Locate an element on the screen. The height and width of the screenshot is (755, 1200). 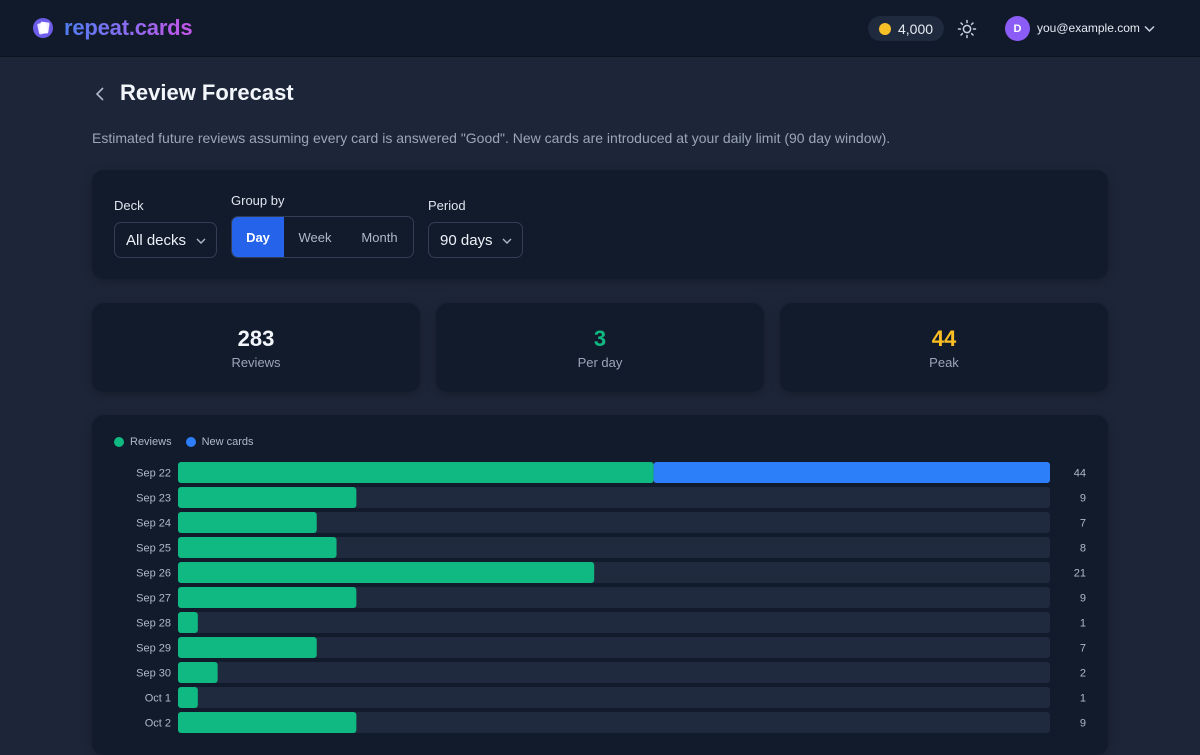
user-email: you@example.com is located at coordinates (1088, 28).